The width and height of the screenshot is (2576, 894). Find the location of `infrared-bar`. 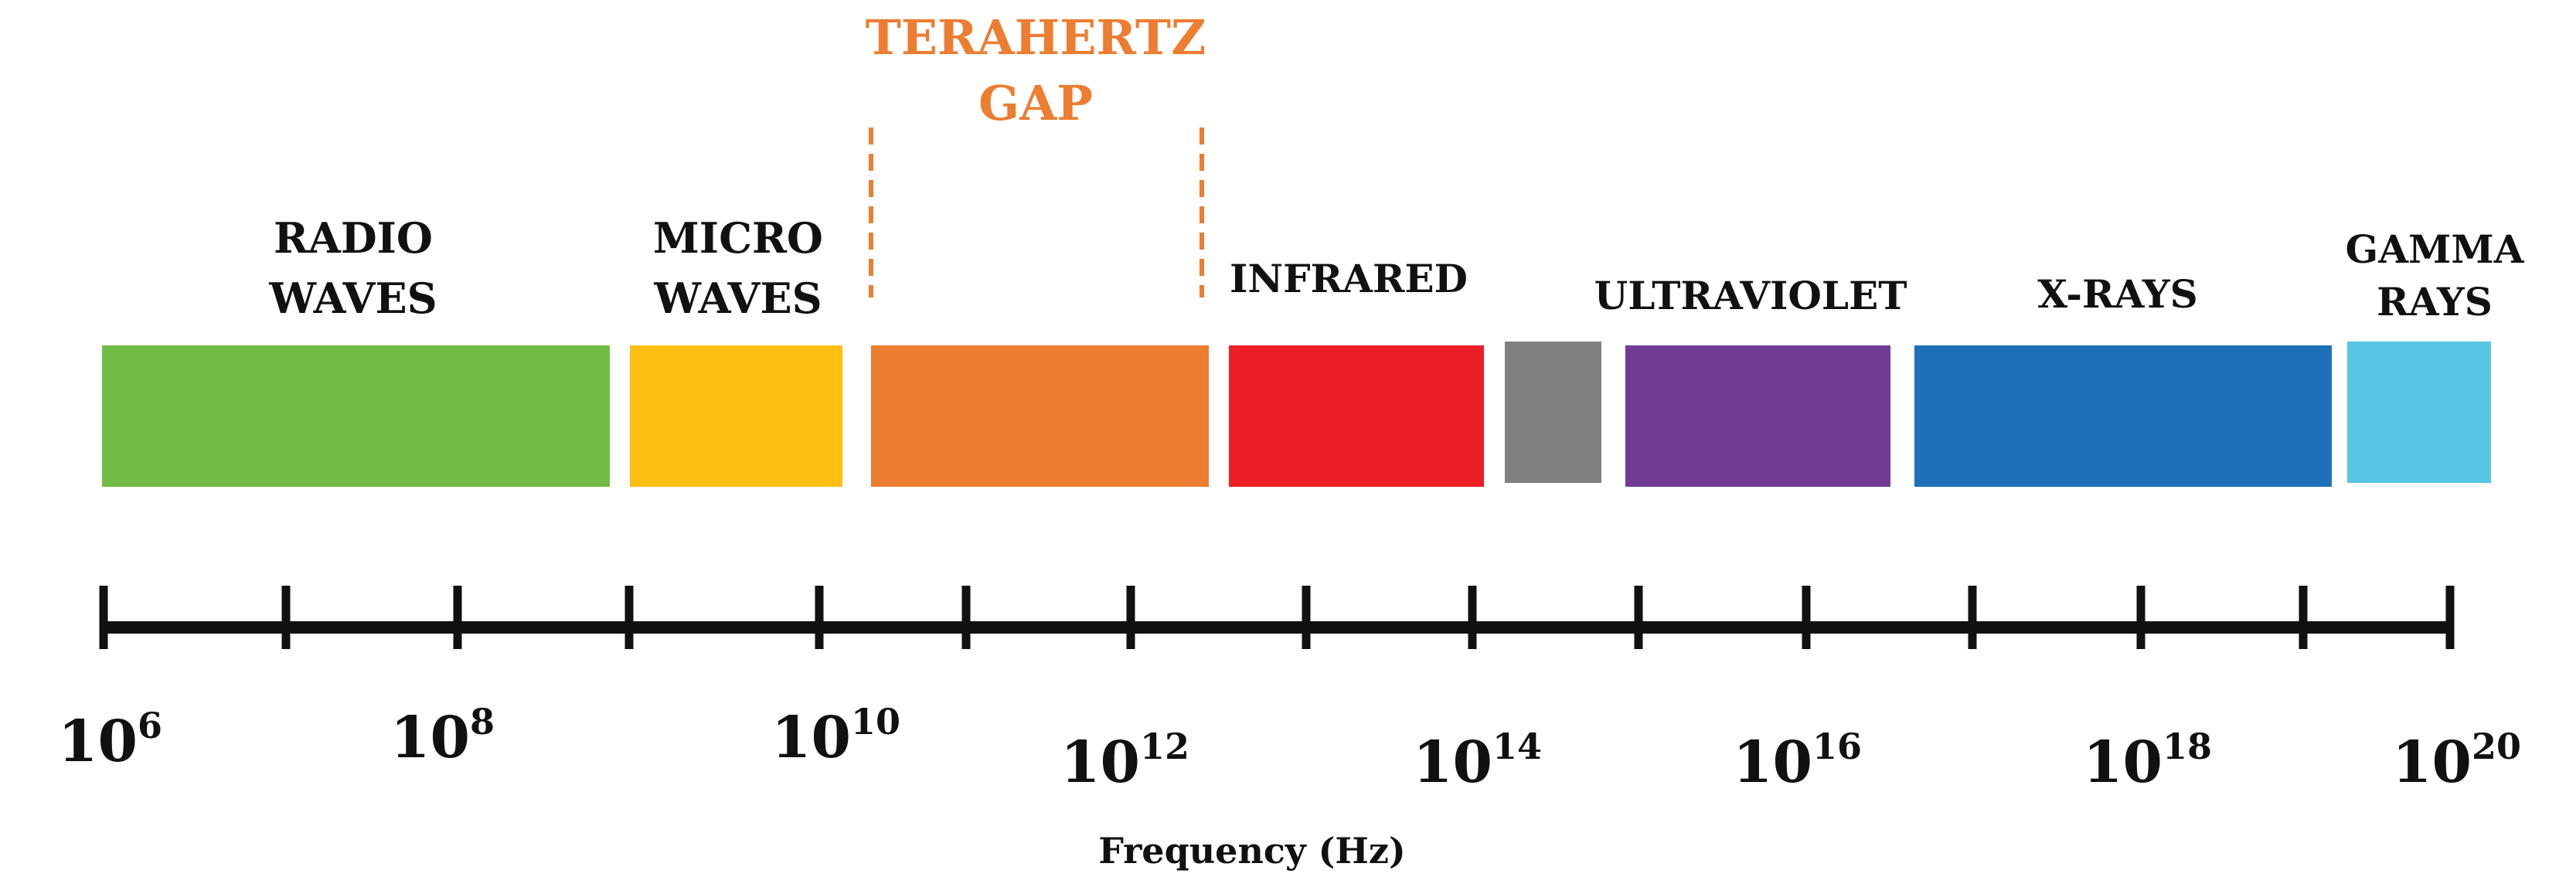

infrared-bar is located at coordinates (1356, 416).